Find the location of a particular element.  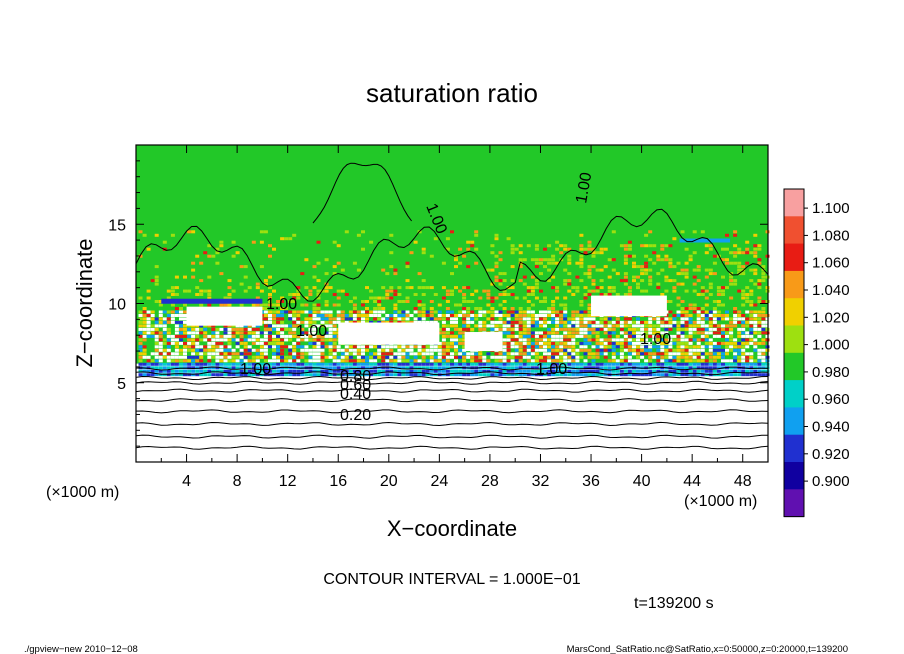

x-tick-label: 24 is located at coordinates (439, 481).